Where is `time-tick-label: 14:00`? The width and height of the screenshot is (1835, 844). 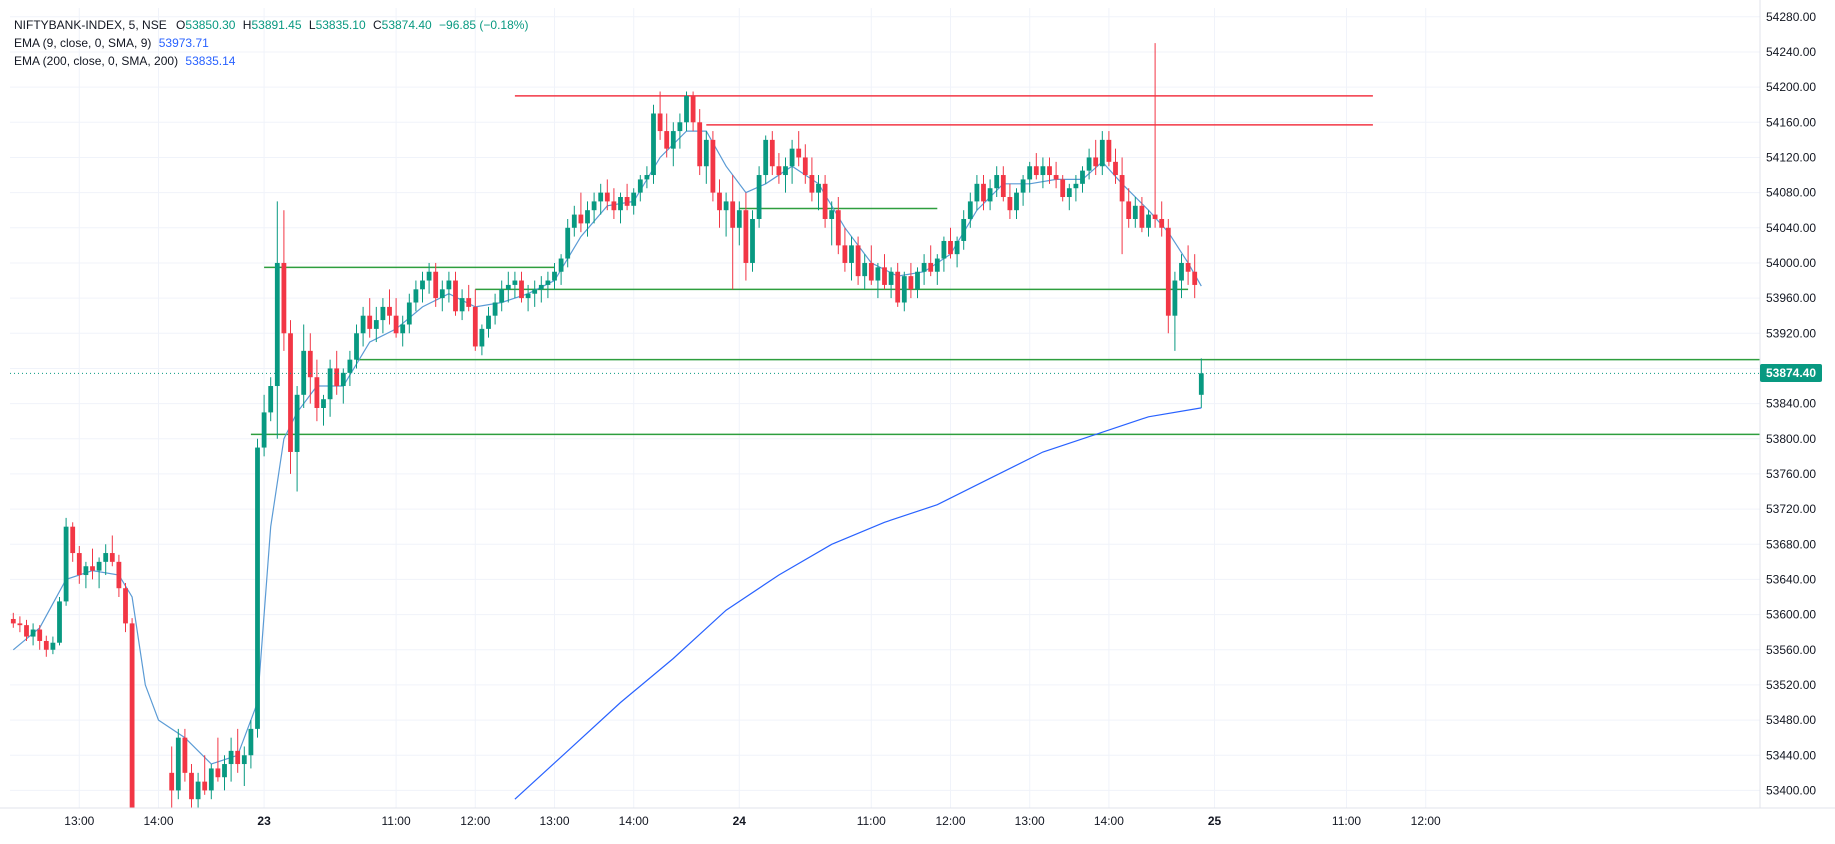
time-tick-label: 14:00 is located at coordinates (1109, 821).